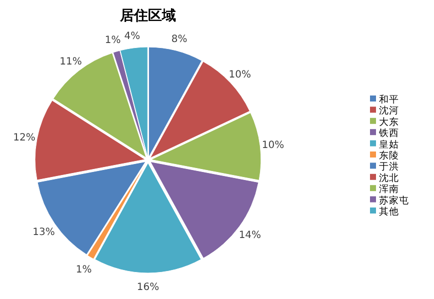 Image resolution: width=434 pixels, height=299 pixels. I want to click on legend-label: 皇姑, so click(389, 144).